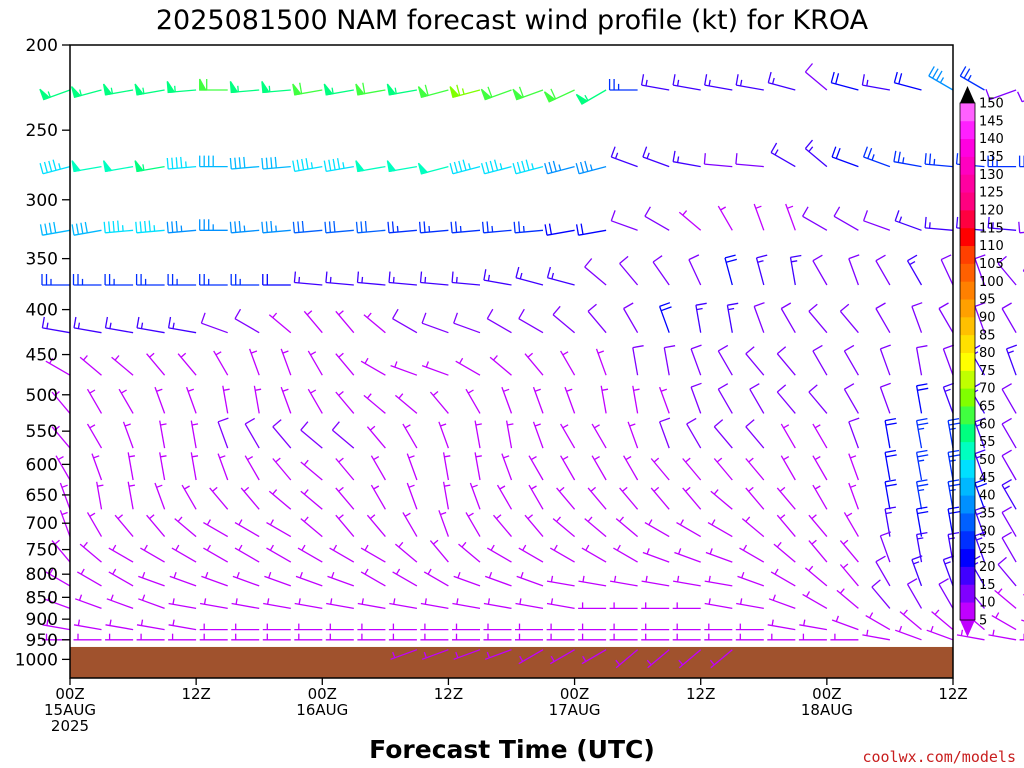  I want to click on colorbar-swatch, so click(967, 112).